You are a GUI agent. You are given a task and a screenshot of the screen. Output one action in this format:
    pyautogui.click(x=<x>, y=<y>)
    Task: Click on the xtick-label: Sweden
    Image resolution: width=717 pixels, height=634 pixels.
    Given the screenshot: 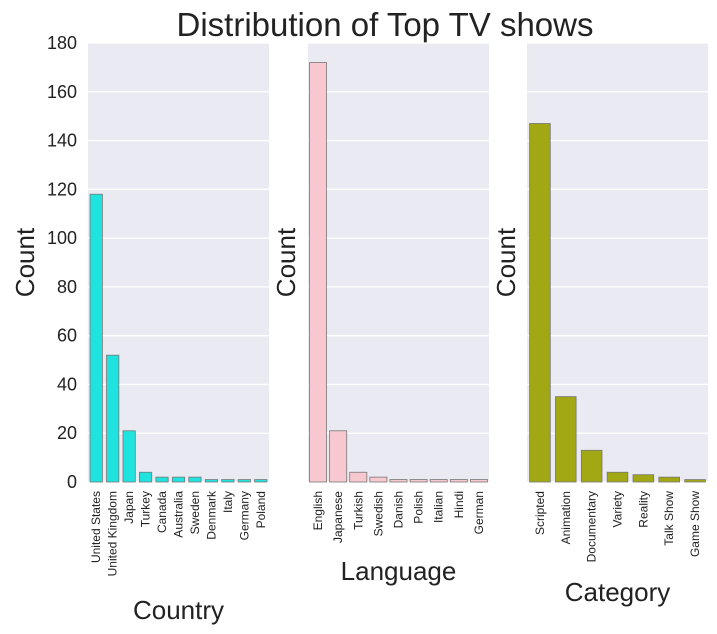 What is the action you would take?
    pyautogui.click(x=195, y=512)
    